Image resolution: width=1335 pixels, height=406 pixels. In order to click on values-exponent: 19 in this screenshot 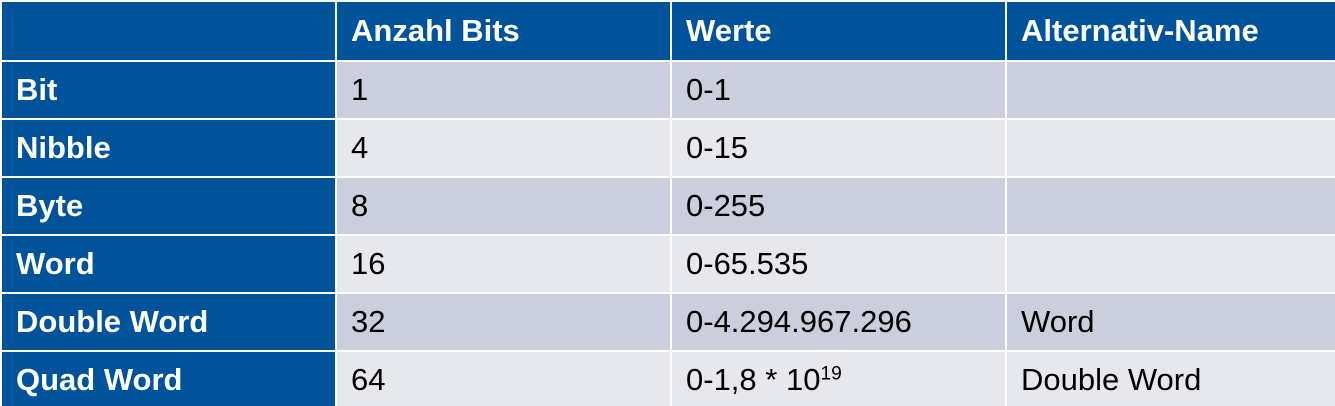, I will do `click(831, 374)`.